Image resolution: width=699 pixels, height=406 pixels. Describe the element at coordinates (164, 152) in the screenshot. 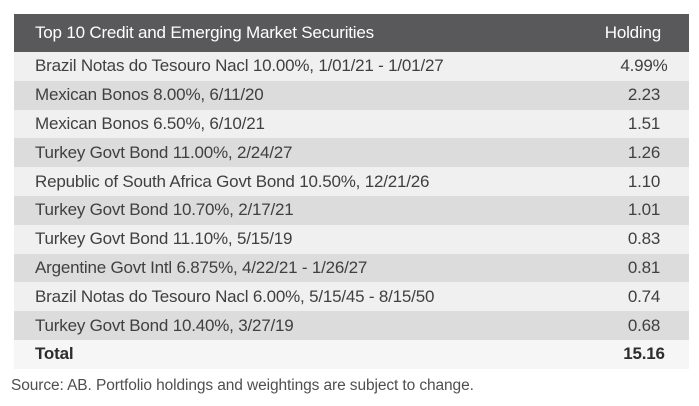

I see `security-name: Turkey Govt Bond 11.00%, 2/24/27` at that location.